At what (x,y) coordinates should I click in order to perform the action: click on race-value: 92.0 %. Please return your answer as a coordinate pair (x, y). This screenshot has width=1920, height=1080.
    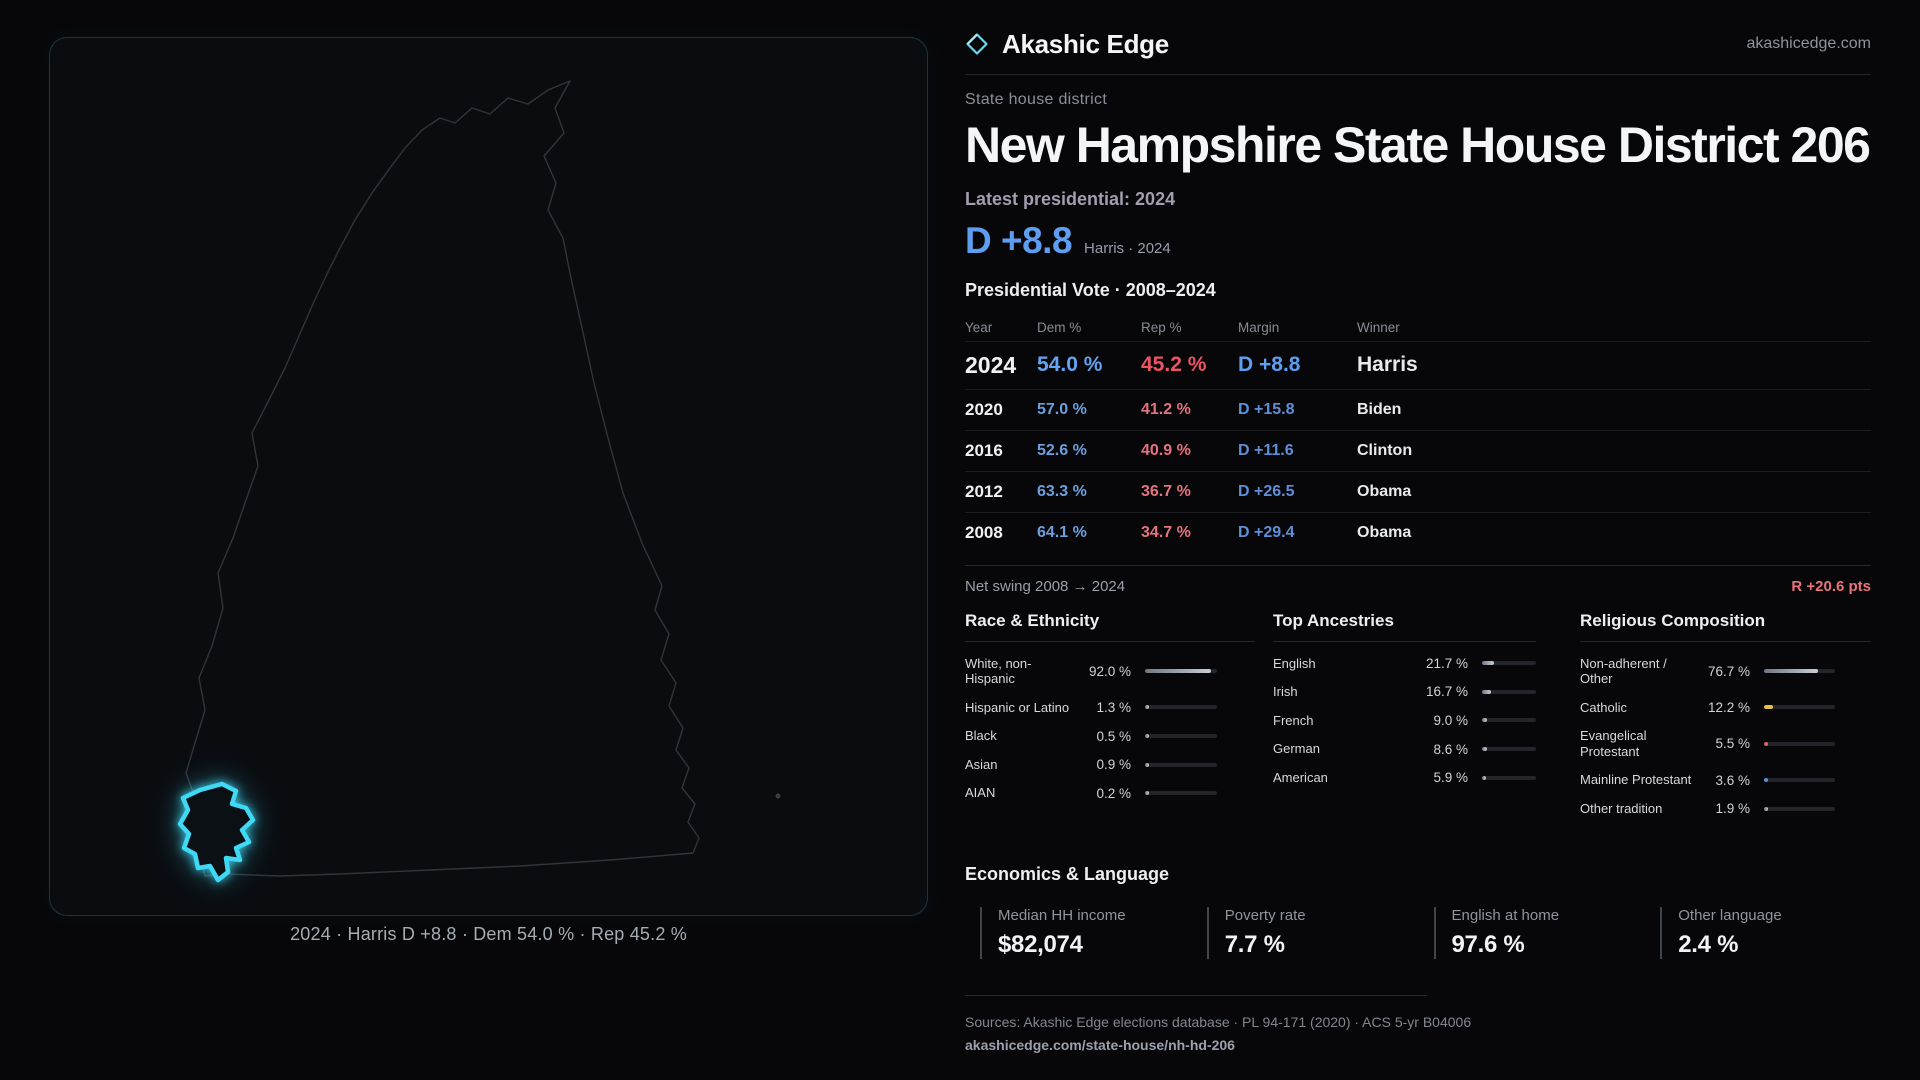
    Looking at the image, I should click on (1109, 671).